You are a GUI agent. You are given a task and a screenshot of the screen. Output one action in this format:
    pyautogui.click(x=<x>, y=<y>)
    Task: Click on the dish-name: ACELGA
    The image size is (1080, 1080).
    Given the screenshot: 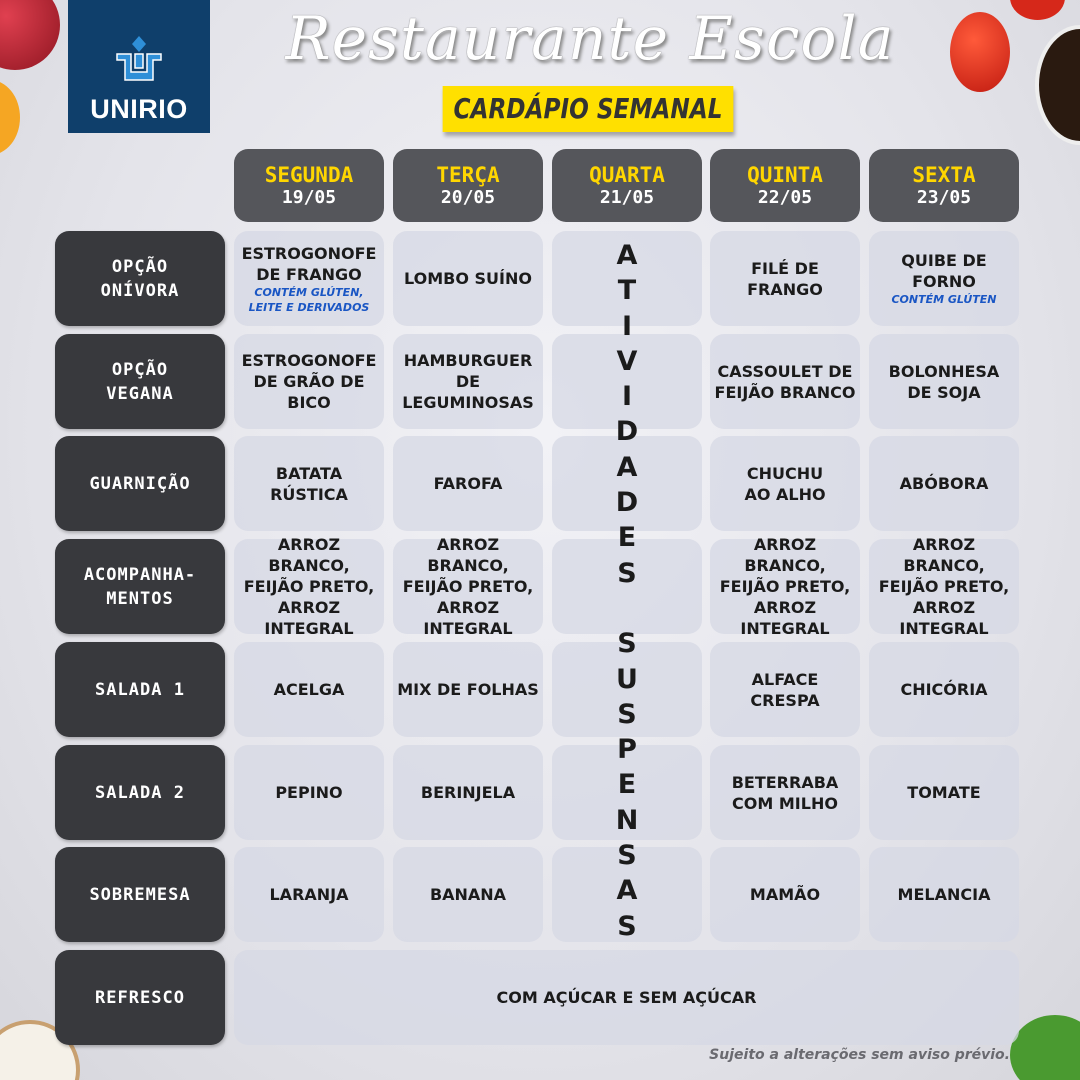 What is the action you would take?
    pyautogui.click(x=309, y=689)
    